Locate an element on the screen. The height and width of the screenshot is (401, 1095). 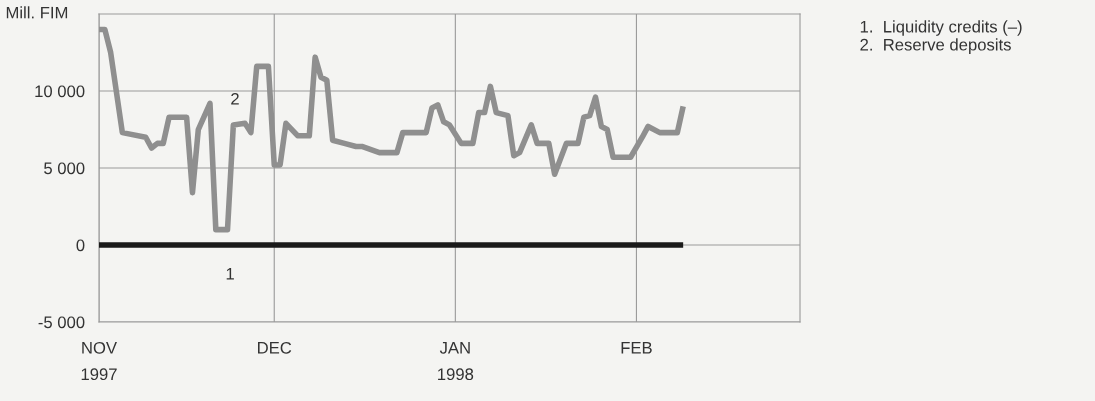
y-tick-label: 5 000 is located at coordinates (64, 168).